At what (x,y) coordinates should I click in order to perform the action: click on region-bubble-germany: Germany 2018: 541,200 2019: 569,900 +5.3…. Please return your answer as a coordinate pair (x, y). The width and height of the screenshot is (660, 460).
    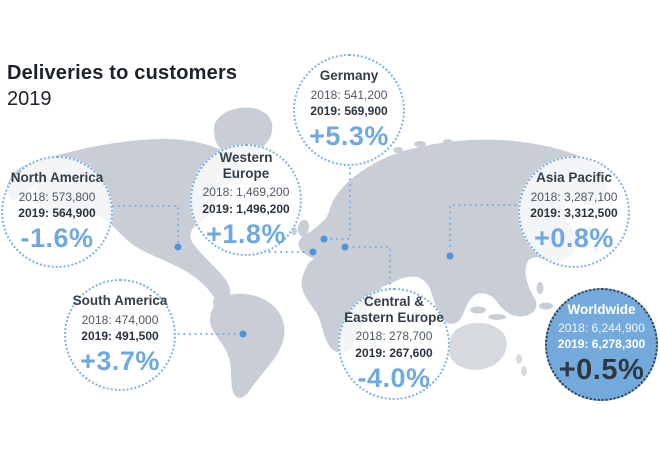
    Looking at the image, I should click on (349, 110).